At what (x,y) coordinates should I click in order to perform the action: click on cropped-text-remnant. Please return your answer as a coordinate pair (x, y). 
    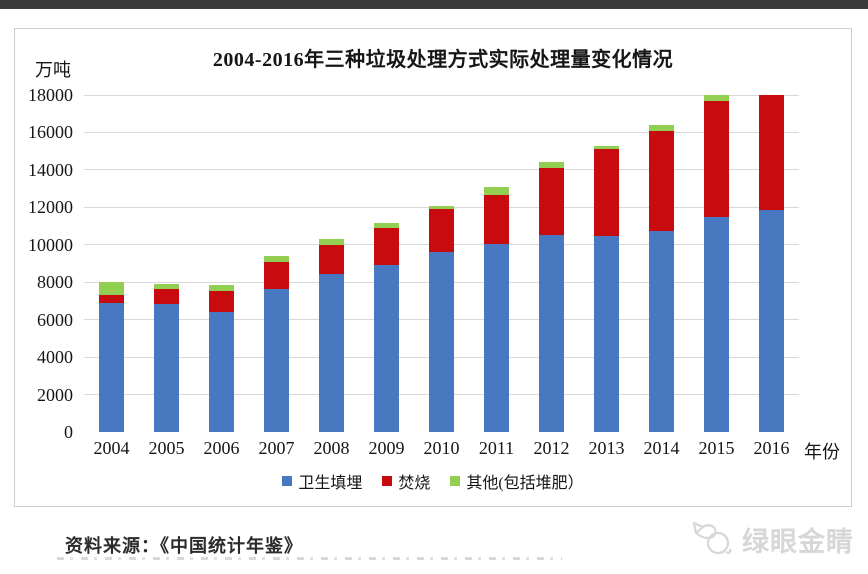
    Looking at the image, I should click on (309, 558).